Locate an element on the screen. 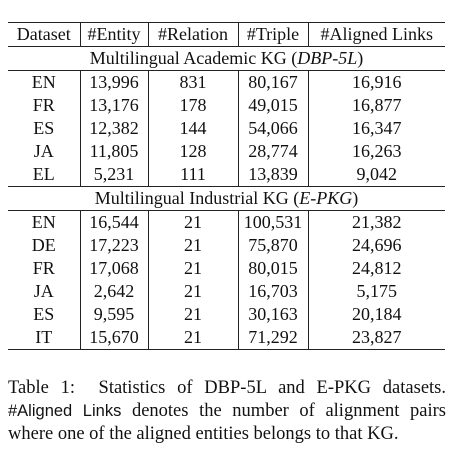 This screenshot has width=452, height=459. header-cell: #Entity is located at coordinates (113, 34).